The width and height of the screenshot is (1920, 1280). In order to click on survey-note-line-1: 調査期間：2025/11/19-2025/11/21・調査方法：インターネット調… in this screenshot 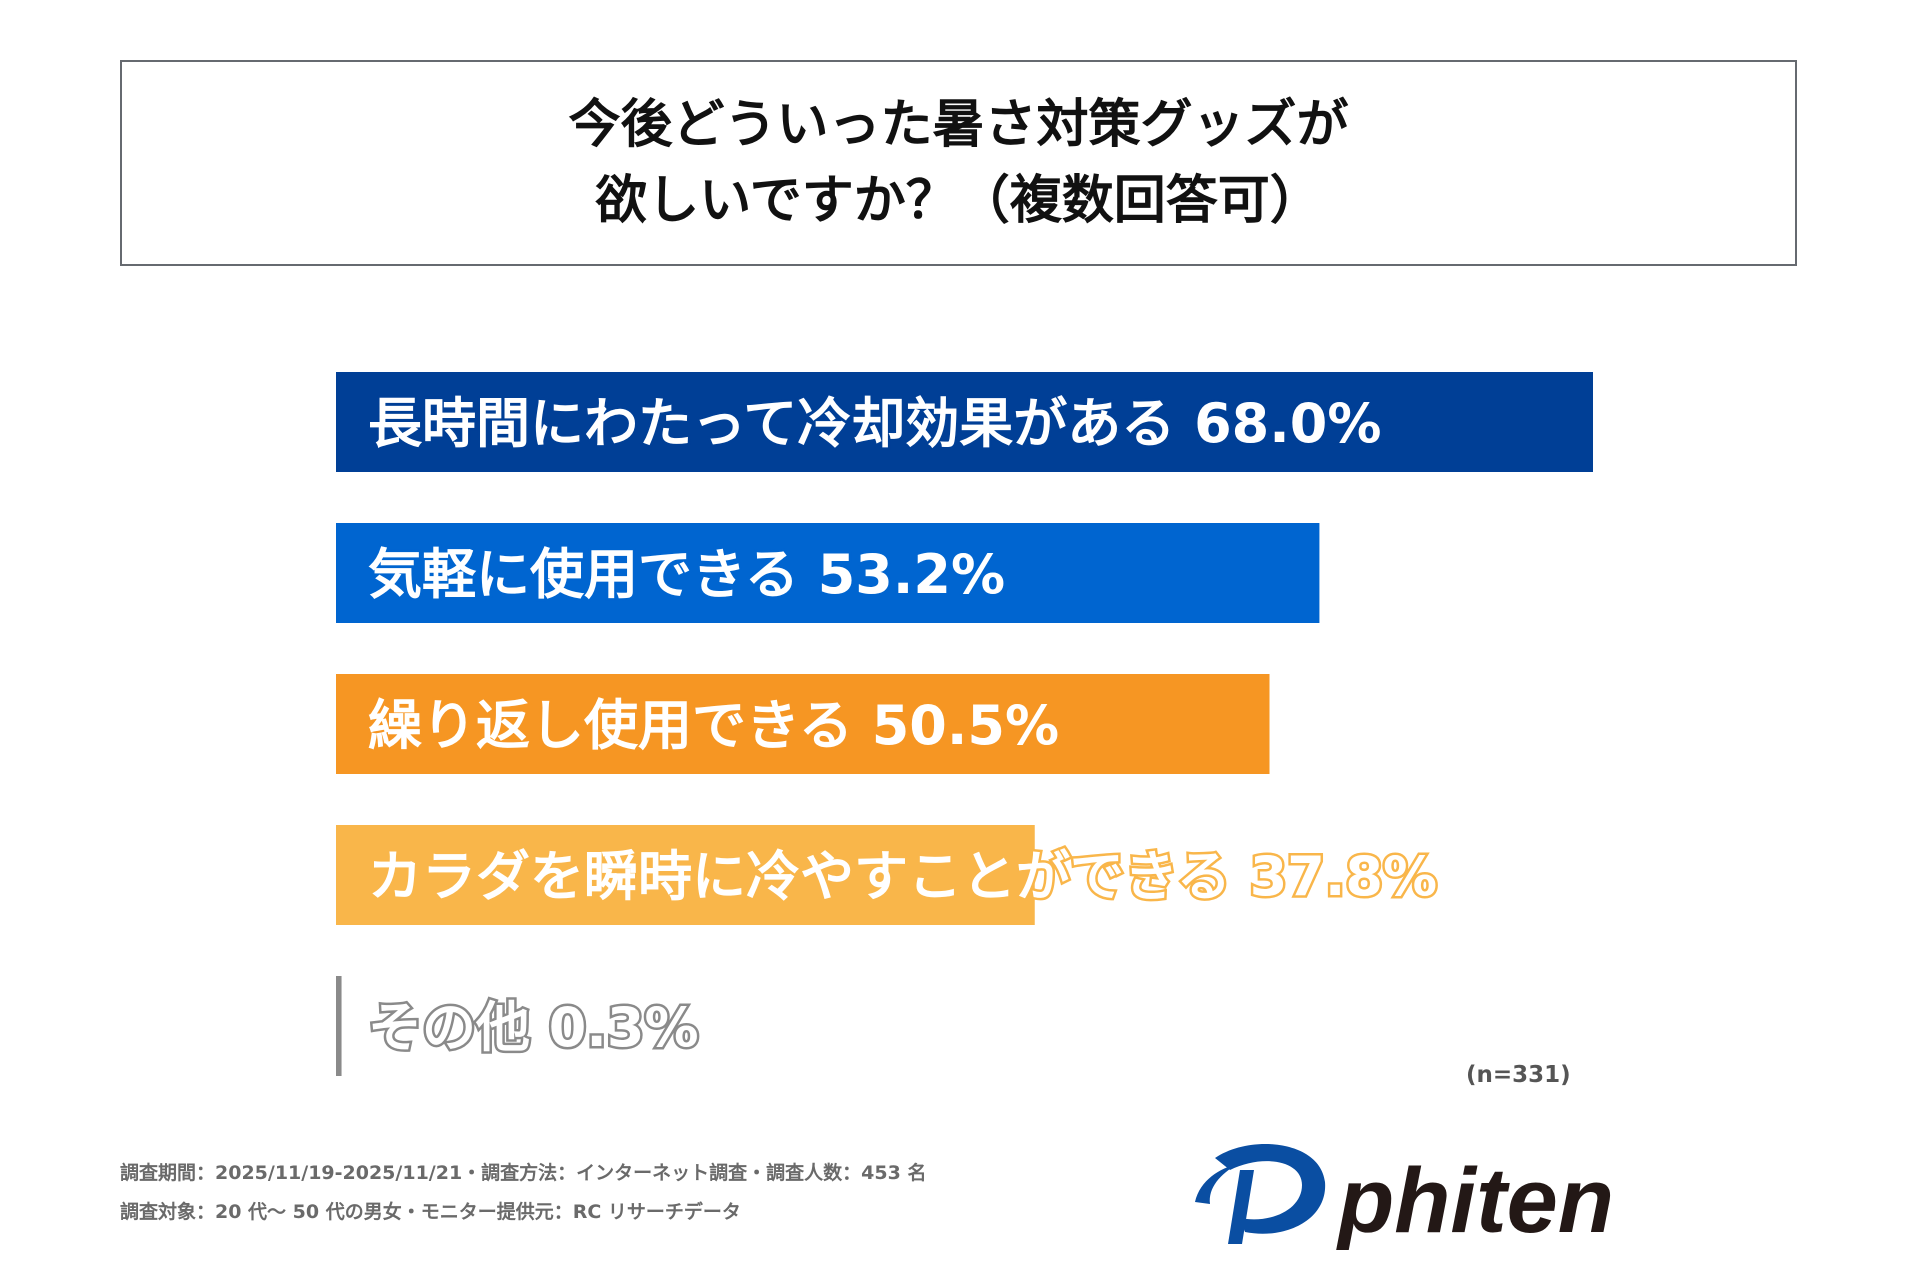, I will do `click(523, 1173)`.